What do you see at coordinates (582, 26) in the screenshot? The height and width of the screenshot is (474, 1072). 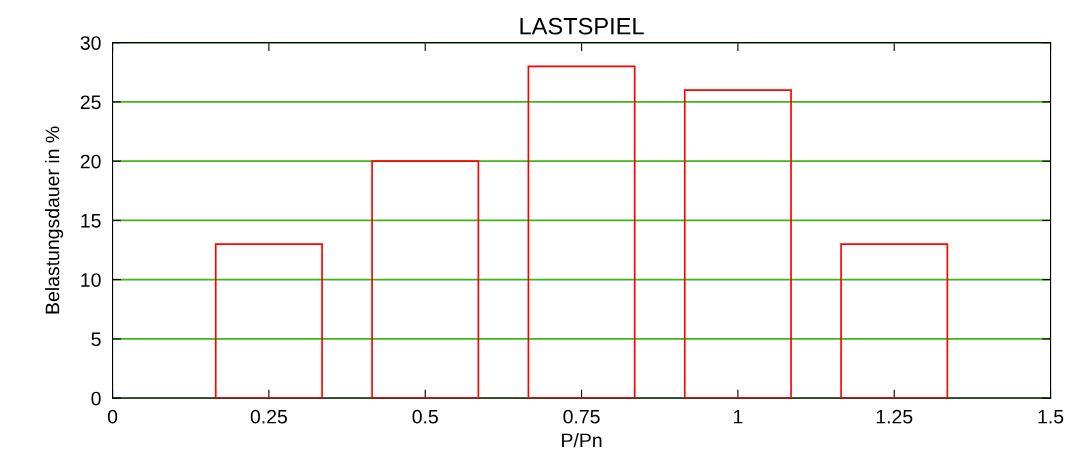 I see `chart-title: LASTSPIEL` at bounding box center [582, 26].